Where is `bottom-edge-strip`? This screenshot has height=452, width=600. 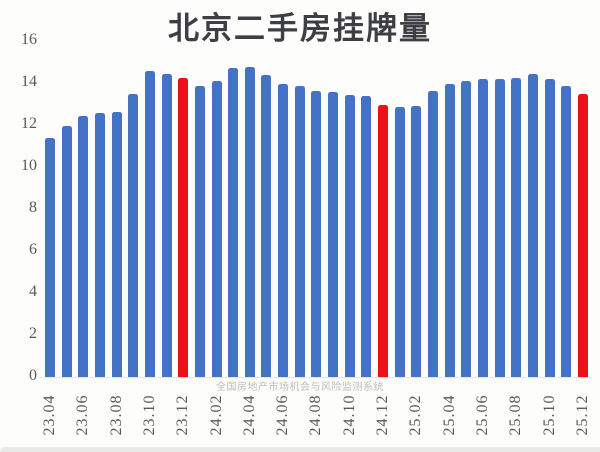
bottom-edge-strip is located at coordinates (300, 449).